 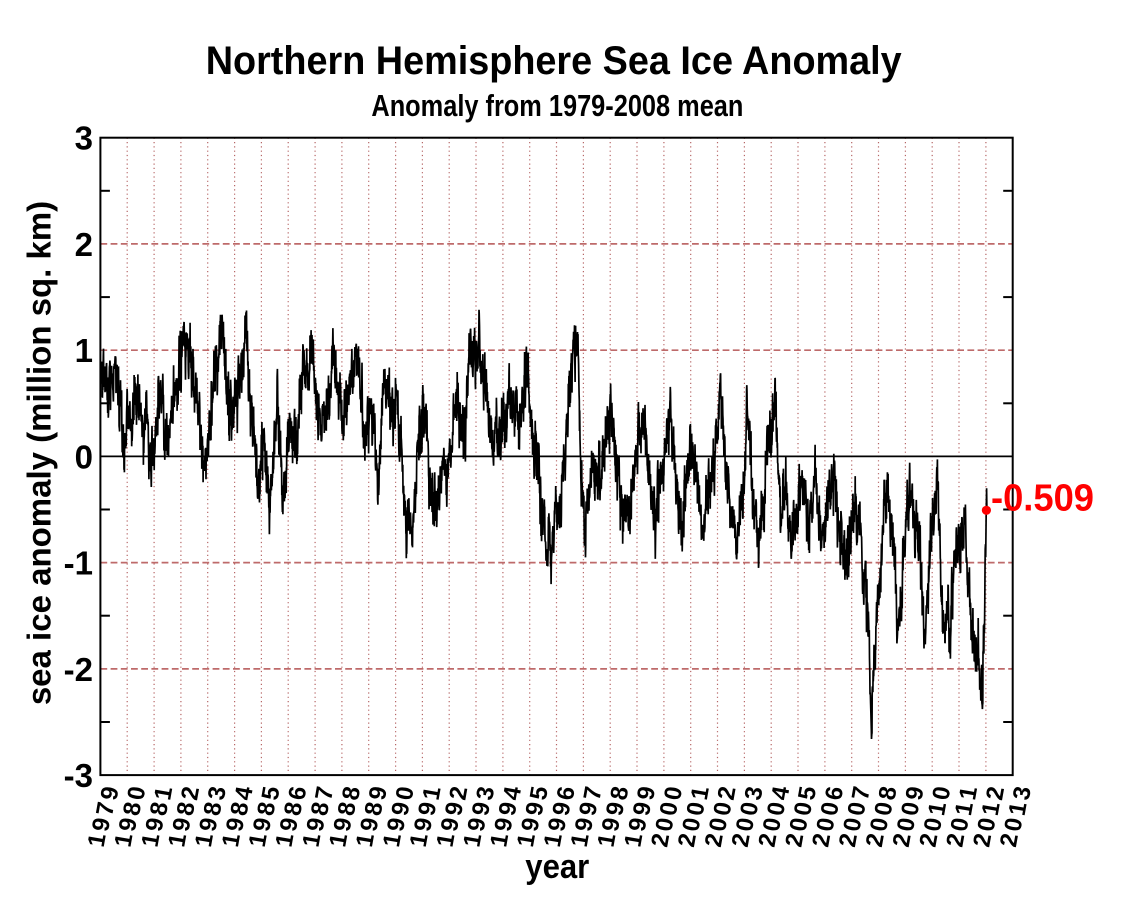 I want to click on svg-text: year, so click(x=557, y=867).